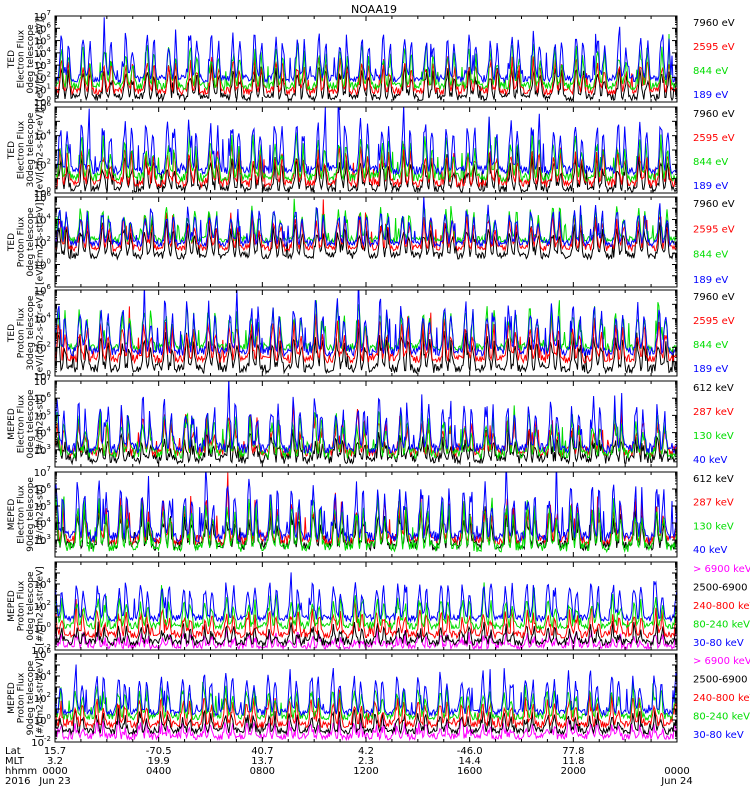  I want to click on series-line-40-kev, so click(366, 507).